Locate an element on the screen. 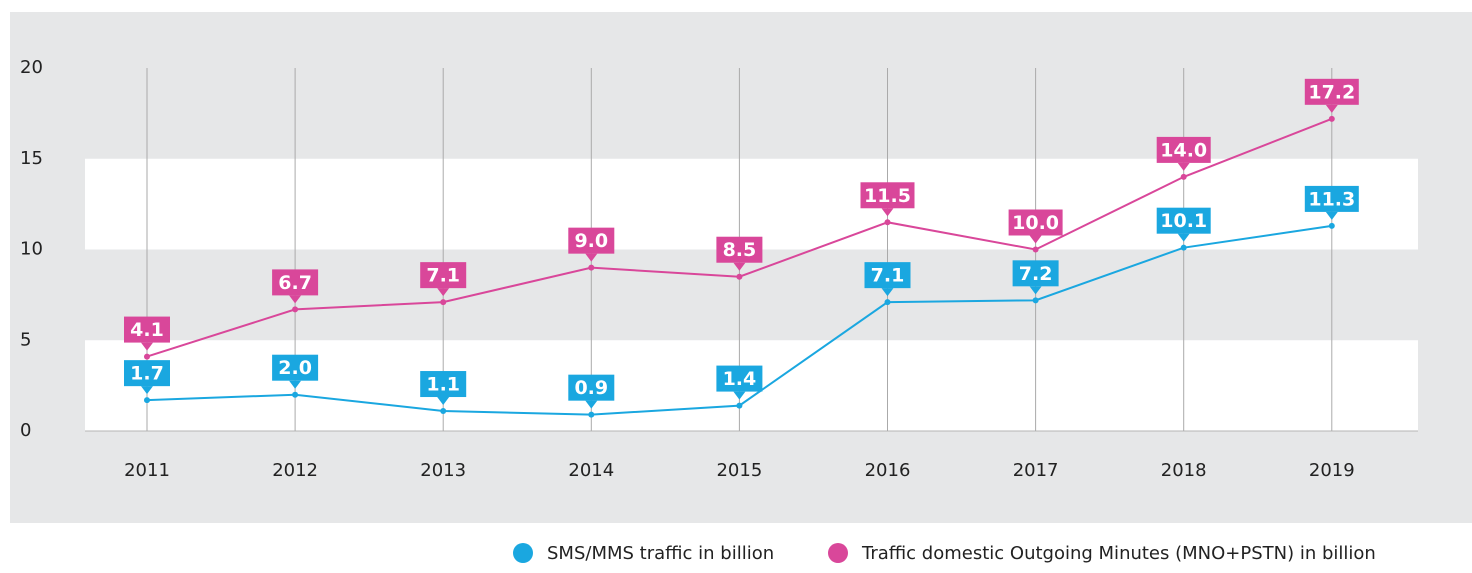 The height and width of the screenshot is (573, 1472). x-tick-label: 2011 is located at coordinates (147, 470).